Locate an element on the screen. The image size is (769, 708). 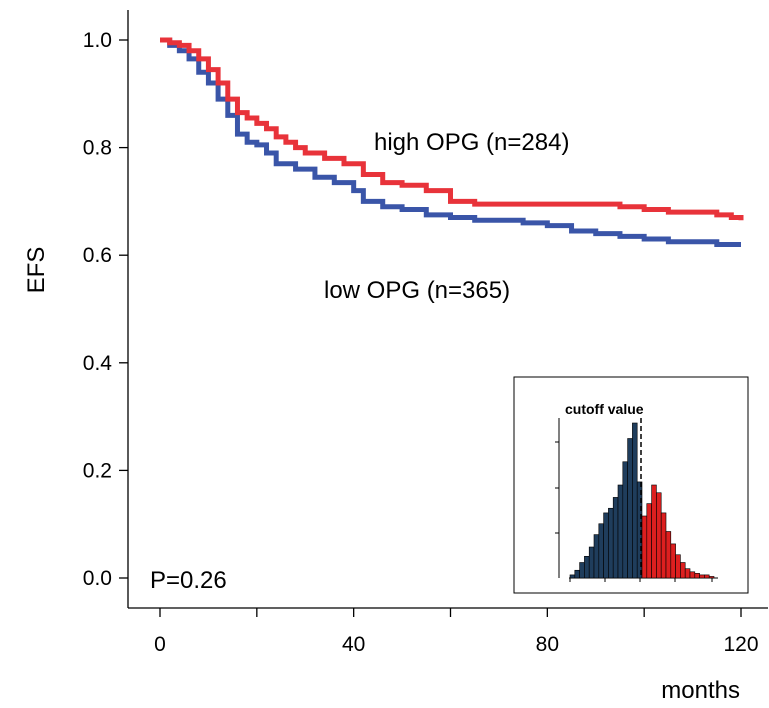
x-tick-label: 0 is located at coordinates (160, 644).